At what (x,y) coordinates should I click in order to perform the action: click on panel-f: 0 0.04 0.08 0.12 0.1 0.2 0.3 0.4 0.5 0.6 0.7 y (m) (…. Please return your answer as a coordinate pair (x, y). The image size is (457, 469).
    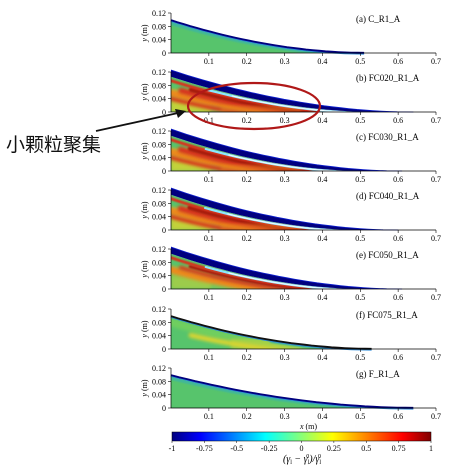
    Looking at the image, I should click on (290, 333).